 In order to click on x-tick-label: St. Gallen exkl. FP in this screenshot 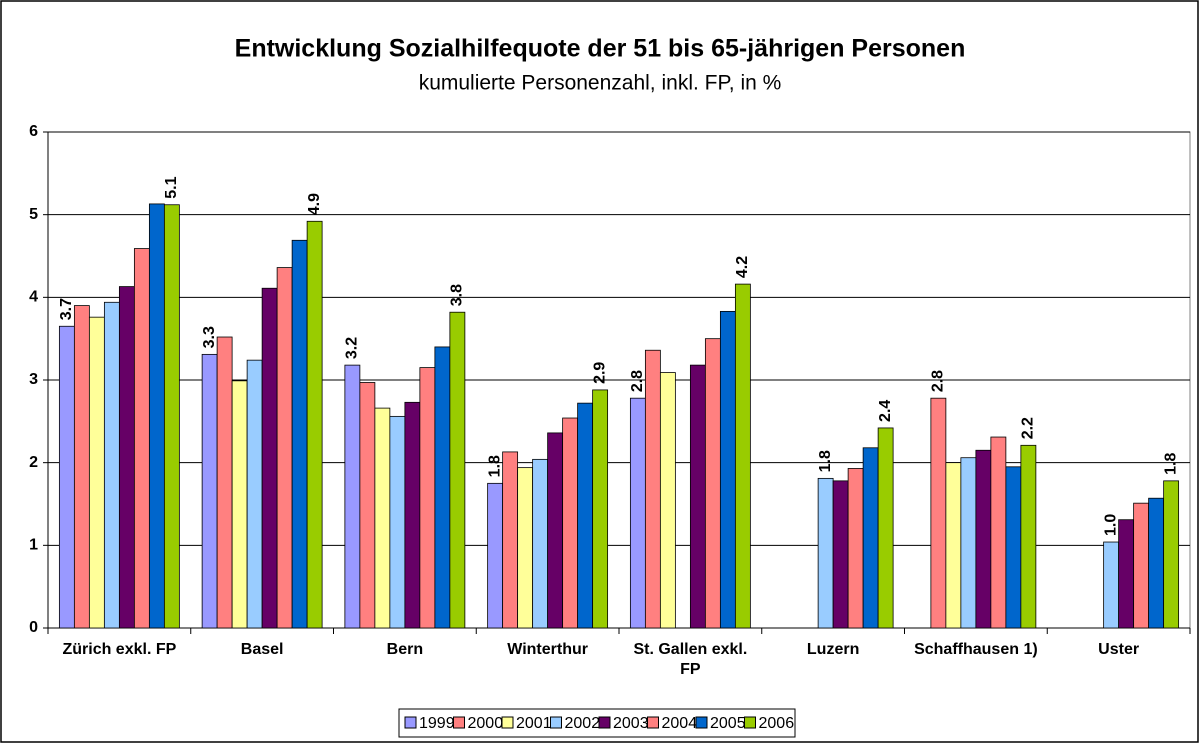, I will do `click(690, 659)`.